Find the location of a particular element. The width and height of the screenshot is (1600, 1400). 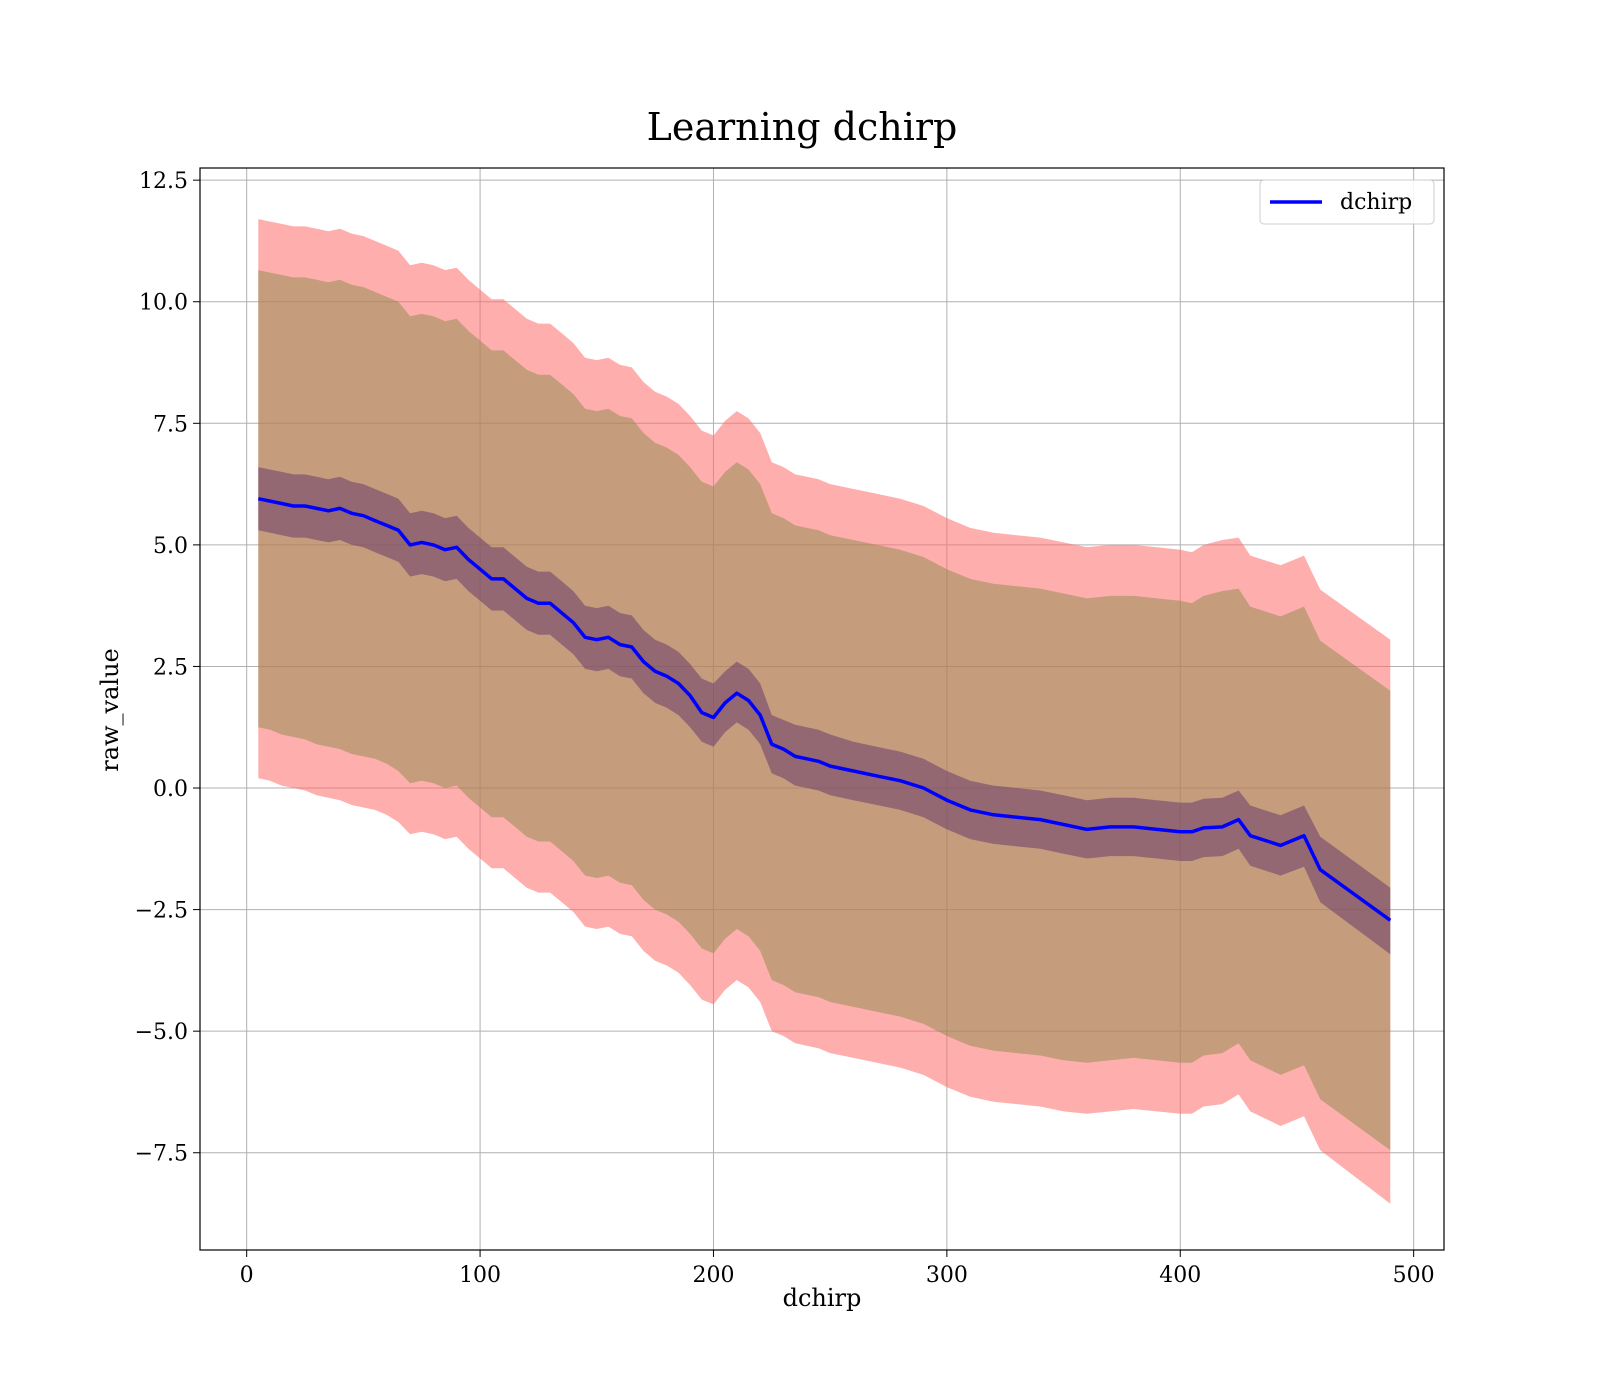

legend-label: dchirp is located at coordinates (1376, 202).